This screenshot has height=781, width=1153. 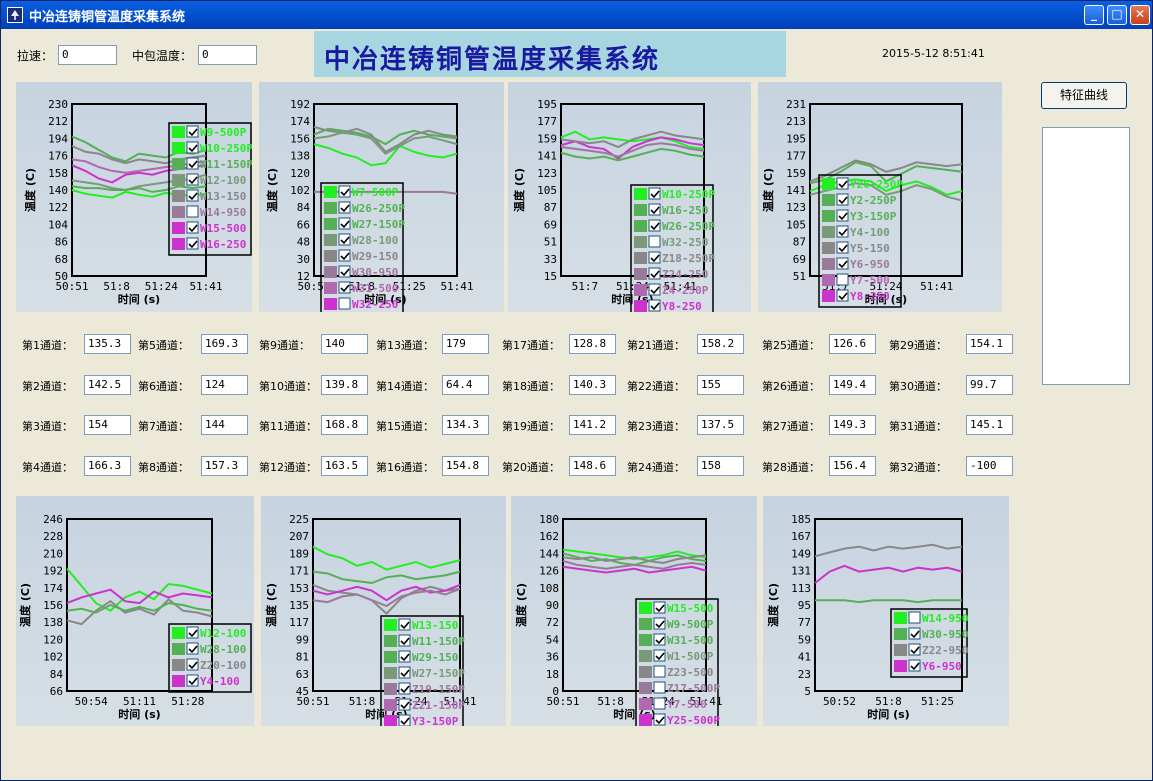 What do you see at coordinates (1084, 95) in the screenshot?
I see `feature-curve-button: 特征曲线` at bounding box center [1084, 95].